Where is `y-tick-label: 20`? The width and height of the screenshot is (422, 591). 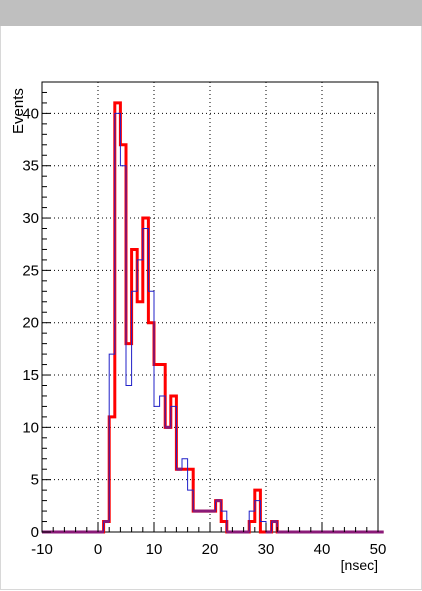
y-tick-label: 20 is located at coordinates (30, 323).